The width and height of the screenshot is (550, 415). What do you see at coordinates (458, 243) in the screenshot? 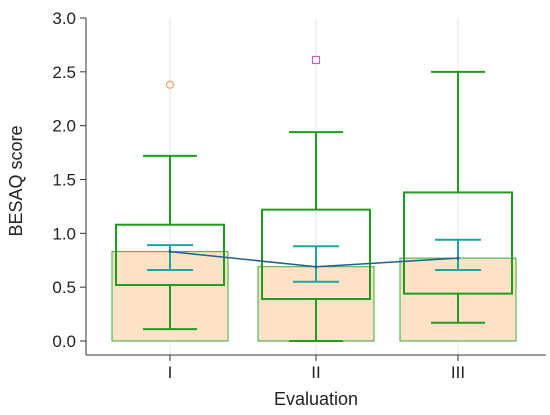
I see `box-iii` at bounding box center [458, 243].